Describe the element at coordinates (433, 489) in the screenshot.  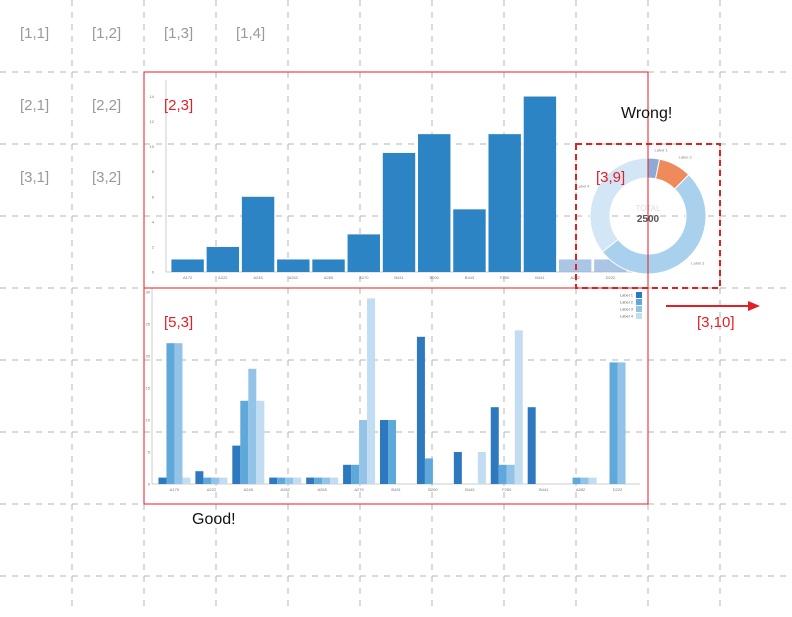
I see `bottom-x-tick-label: B200` at that location.